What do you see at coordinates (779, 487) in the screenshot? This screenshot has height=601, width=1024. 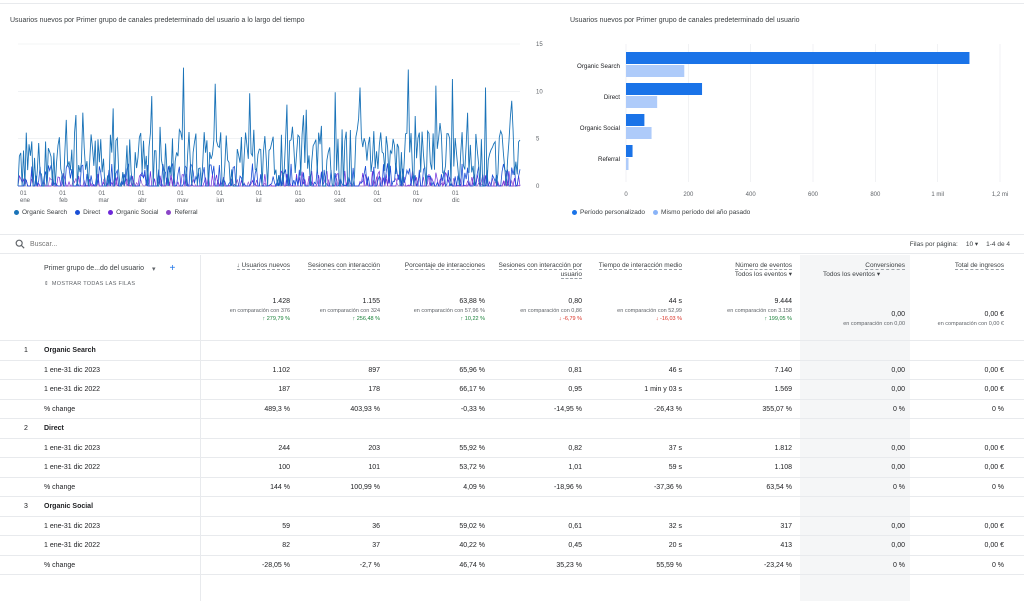 I see `table-cell: 63,54 %` at bounding box center [779, 487].